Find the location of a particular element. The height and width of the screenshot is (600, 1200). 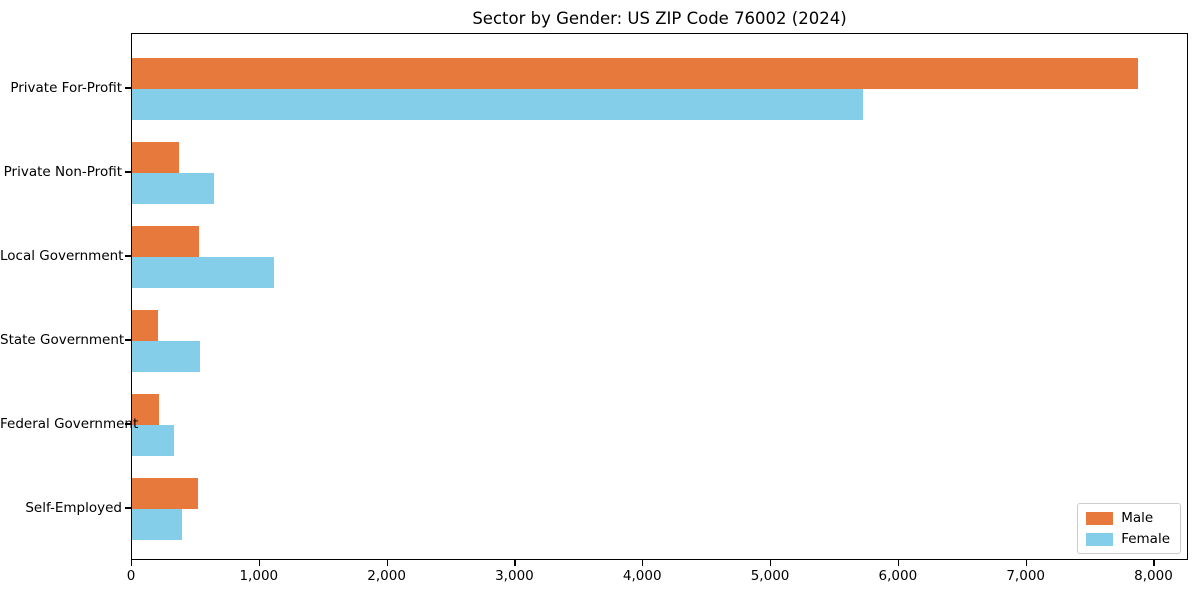

xtick-label-8: 8,000 is located at coordinates (1153, 576).